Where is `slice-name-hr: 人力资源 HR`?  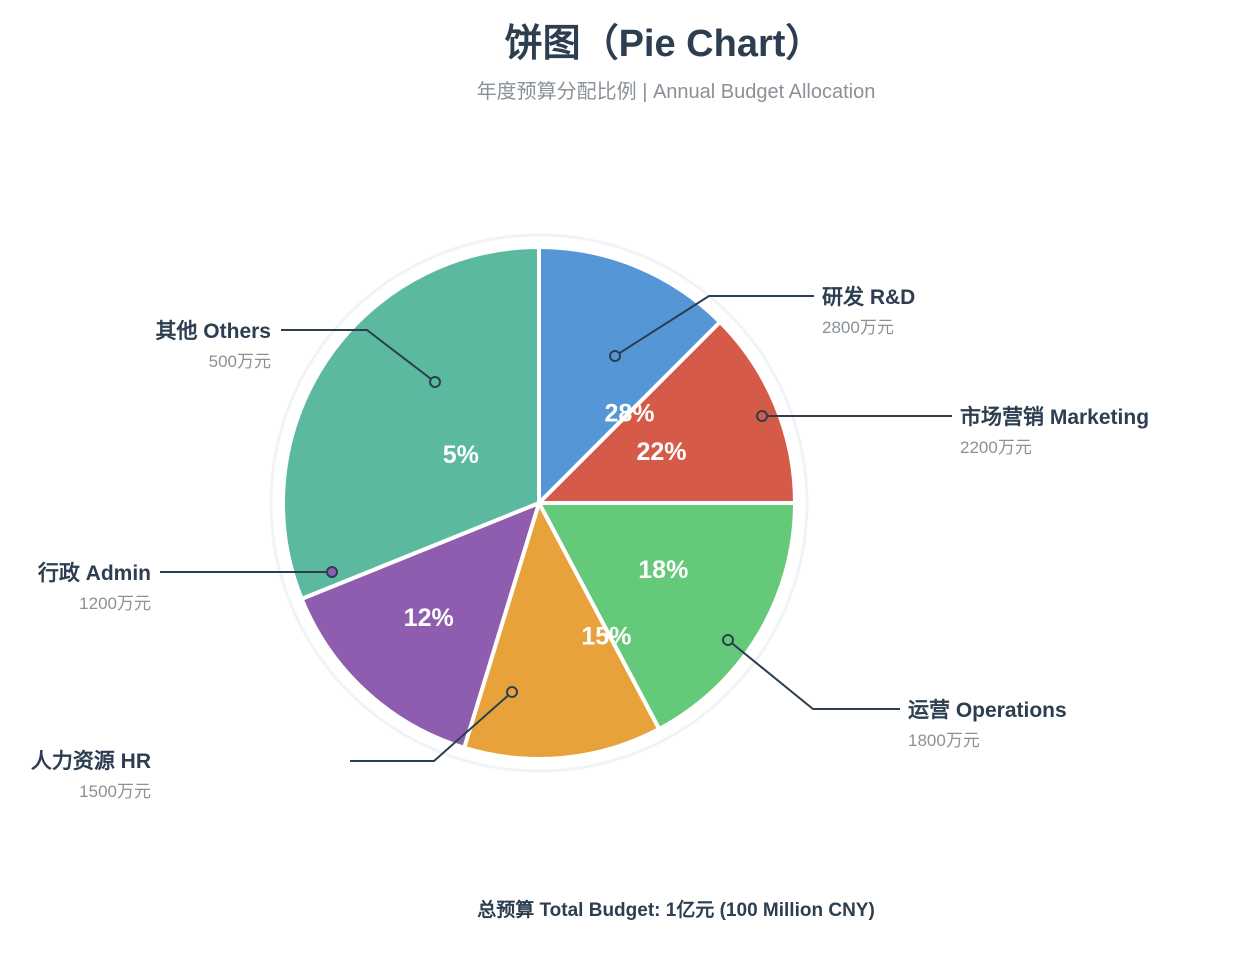
slice-name-hr: 人力资源 HR is located at coordinates (91, 761).